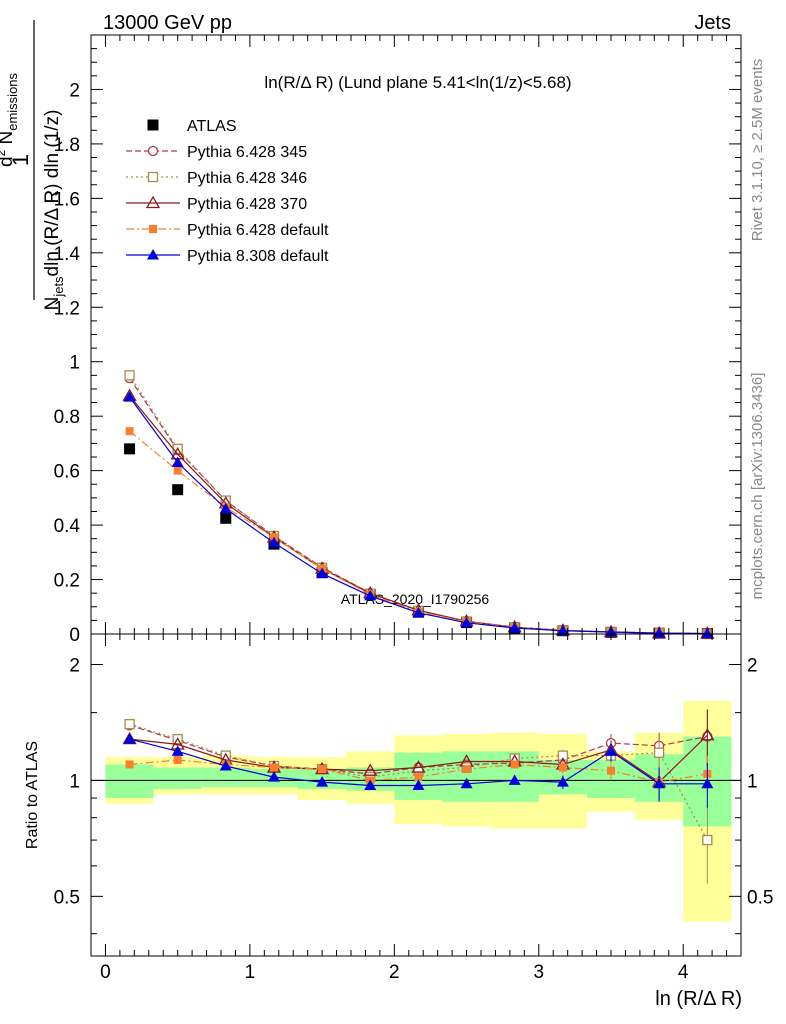 Image resolution: width=786 pixels, height=1024 pixels. I want to click on watermark: ATLAS_2020_I1790256, so click(415, 599).